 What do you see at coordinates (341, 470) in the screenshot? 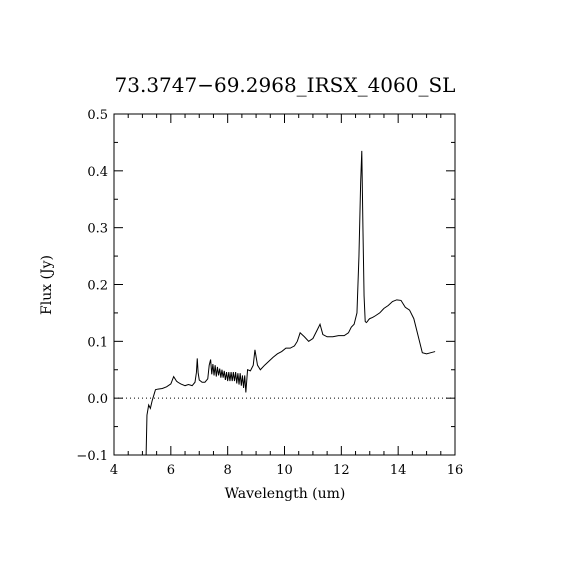
I see `x-tick-label: 12` at bounding box center [341, 470].